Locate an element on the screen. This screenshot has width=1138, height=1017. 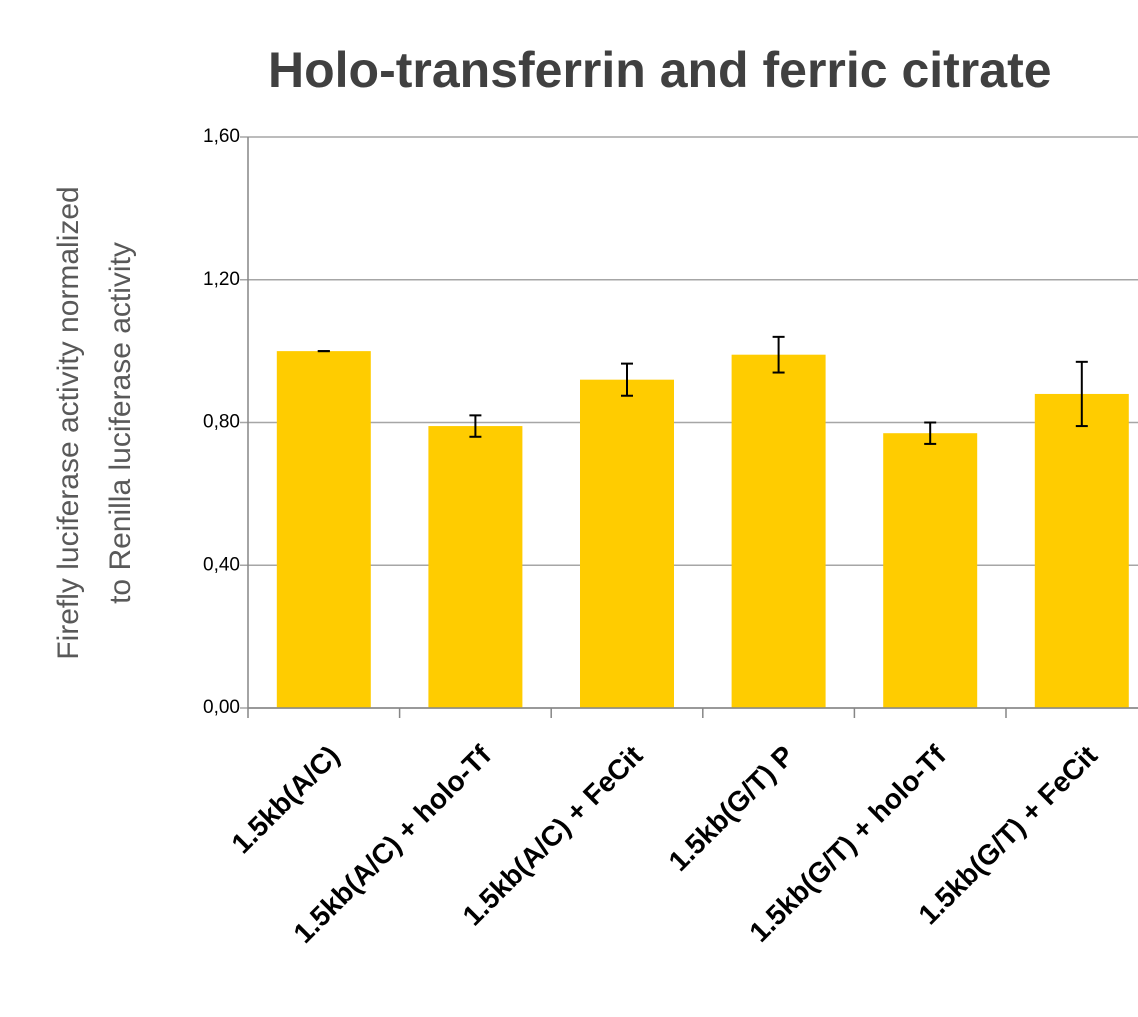
x-tick-label: 1.5kb(A/C) is located at coordinates (285, 800).